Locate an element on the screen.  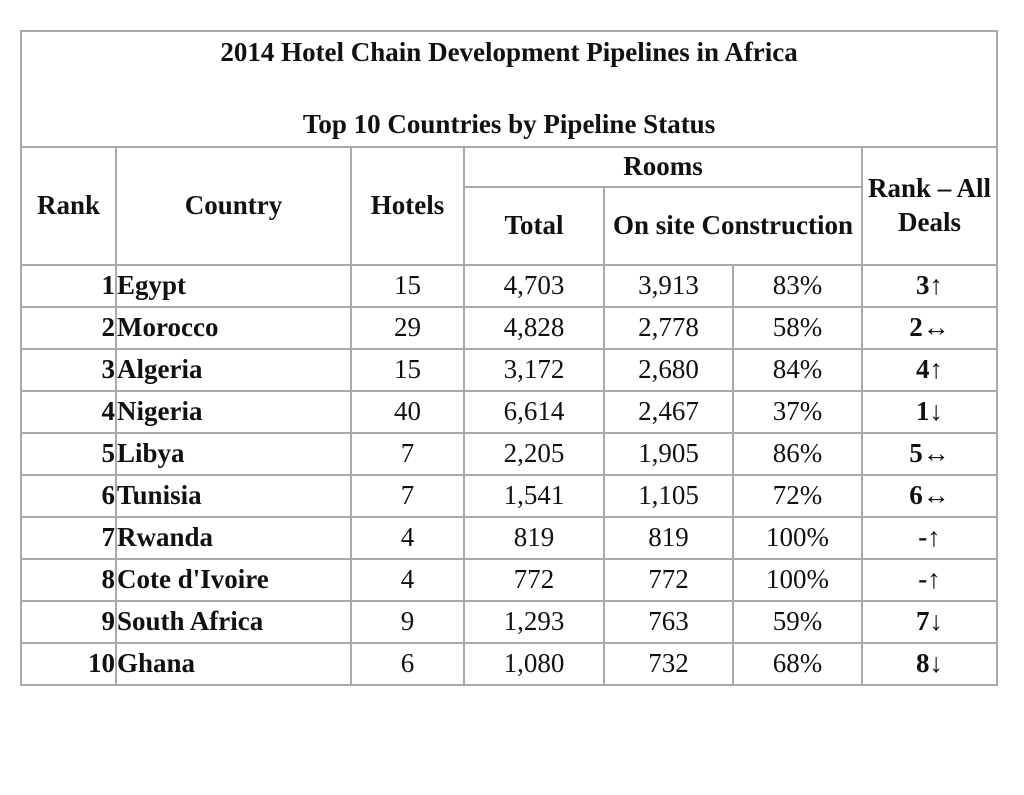
cell: 6,614 is located at coordinates (534, 412).